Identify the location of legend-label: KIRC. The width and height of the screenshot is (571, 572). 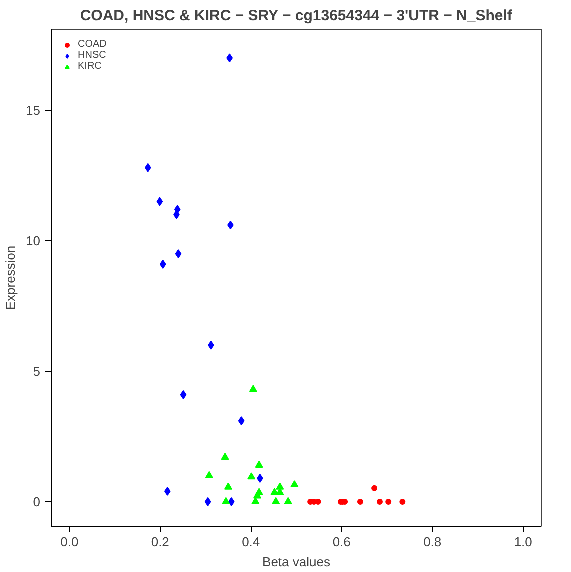
(90, 66).